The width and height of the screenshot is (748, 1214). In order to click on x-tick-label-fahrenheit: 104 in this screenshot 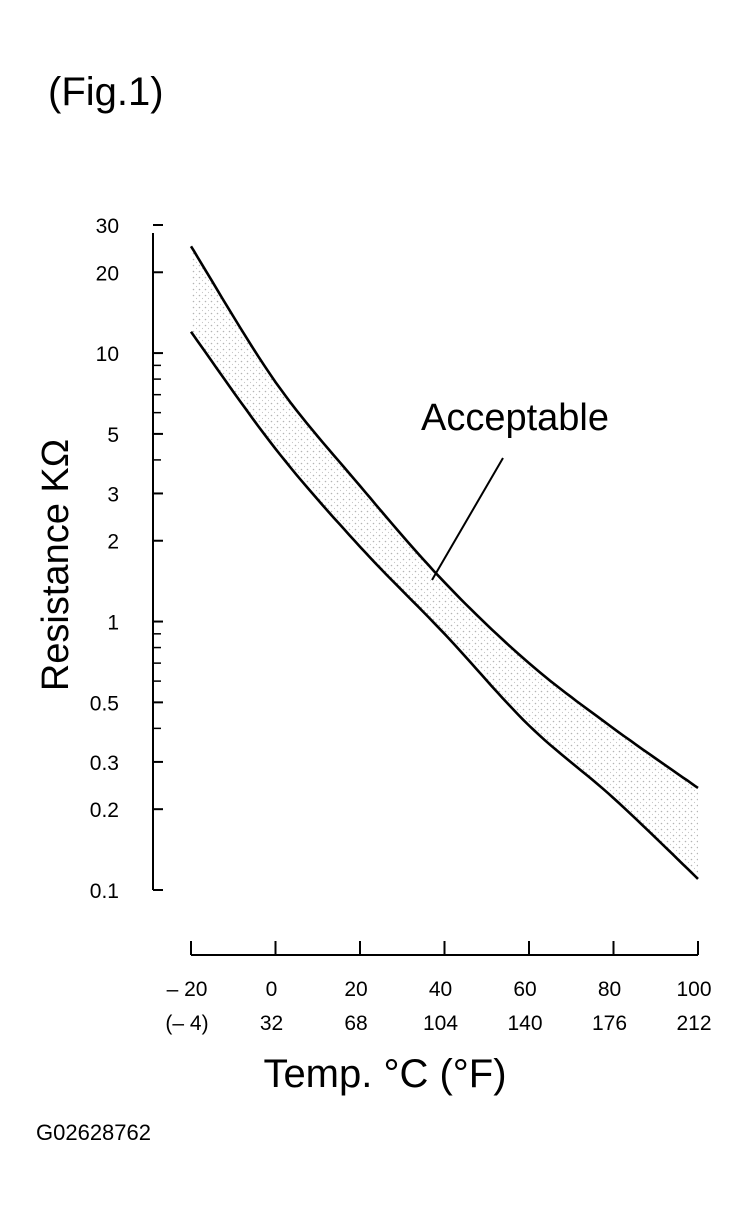, I will do `click(440, 1023)`.